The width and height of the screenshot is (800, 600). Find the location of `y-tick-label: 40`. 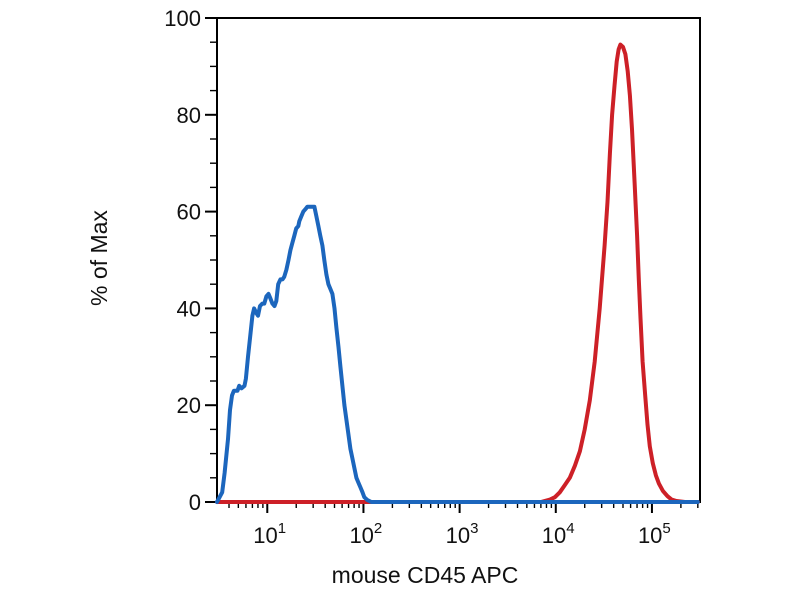

y-tick-label: 40 is located at coordinates (189, 308).